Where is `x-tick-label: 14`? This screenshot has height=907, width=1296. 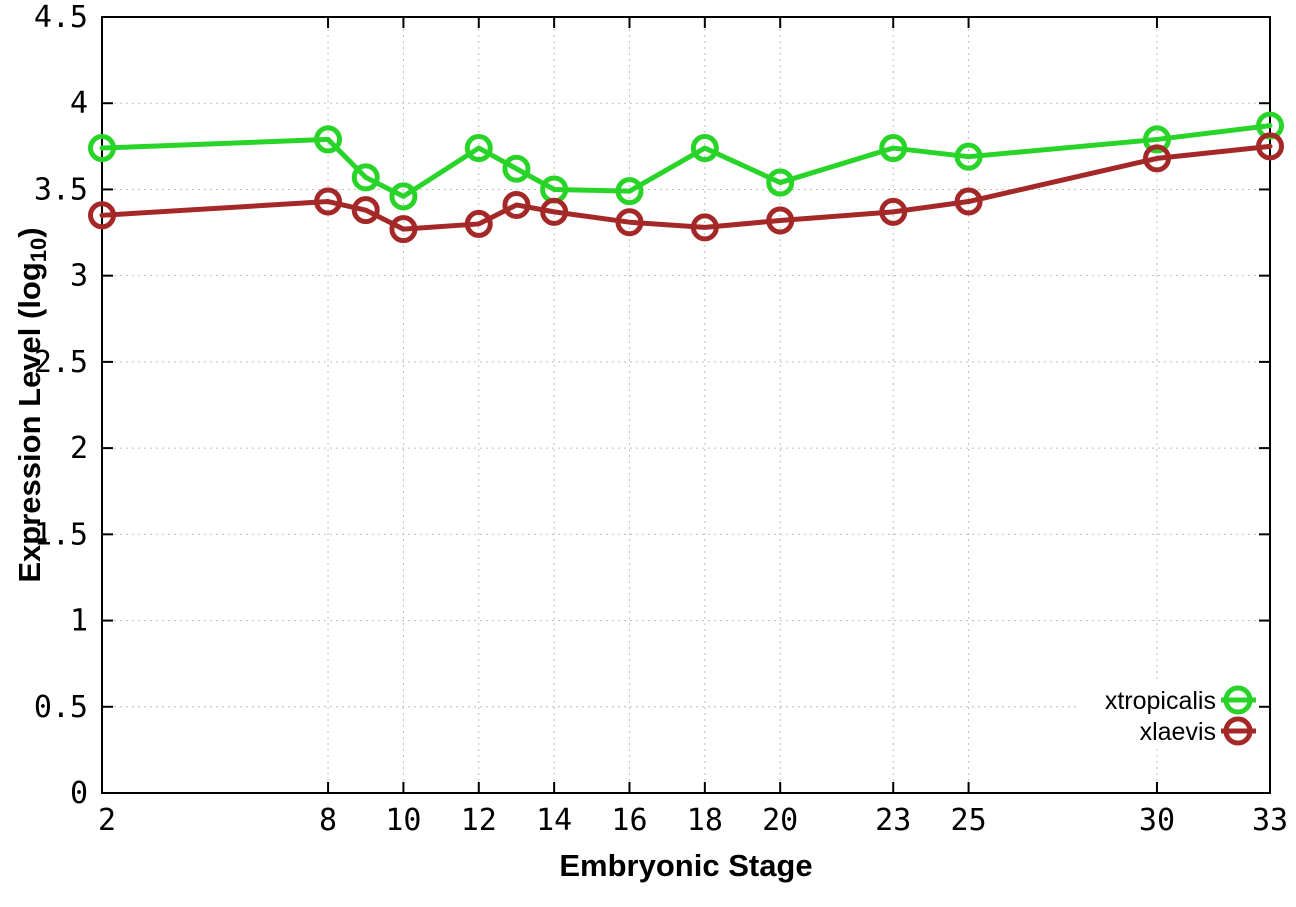 x-tick-label: 14 is located at coordinates (554, 820).